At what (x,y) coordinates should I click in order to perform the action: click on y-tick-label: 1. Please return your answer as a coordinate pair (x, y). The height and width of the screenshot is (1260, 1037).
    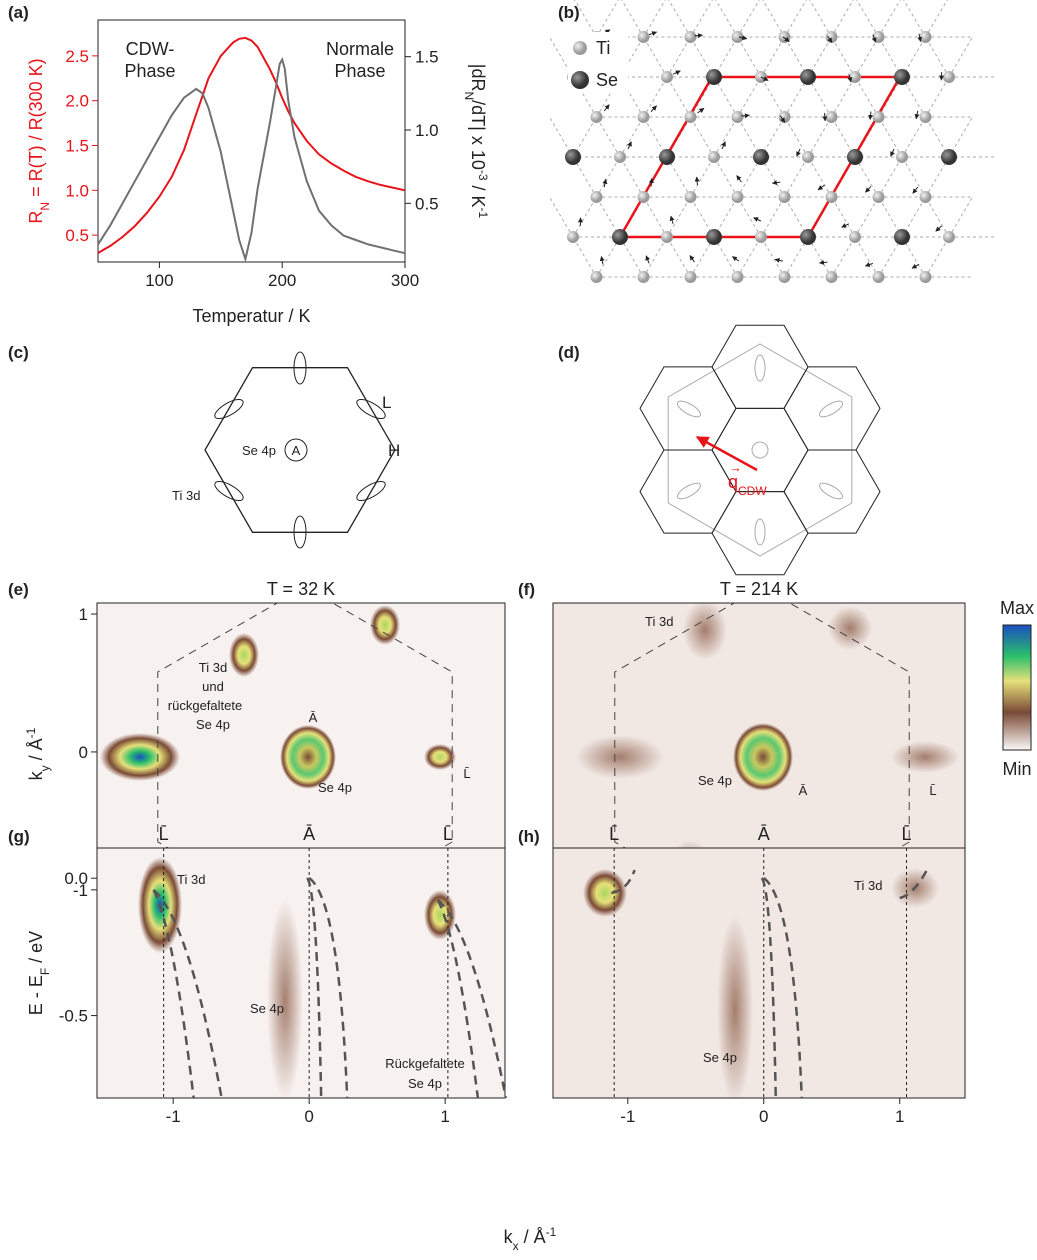
    Looking at the image, I should click on (83, 614).